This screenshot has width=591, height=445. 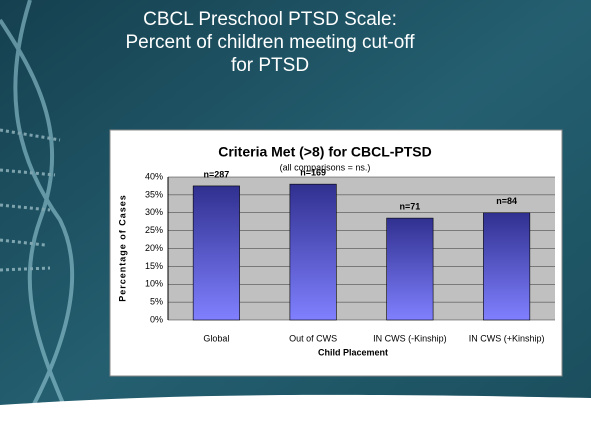 I want to click on bar-annotation: n=169, so click(x=313, y=173).